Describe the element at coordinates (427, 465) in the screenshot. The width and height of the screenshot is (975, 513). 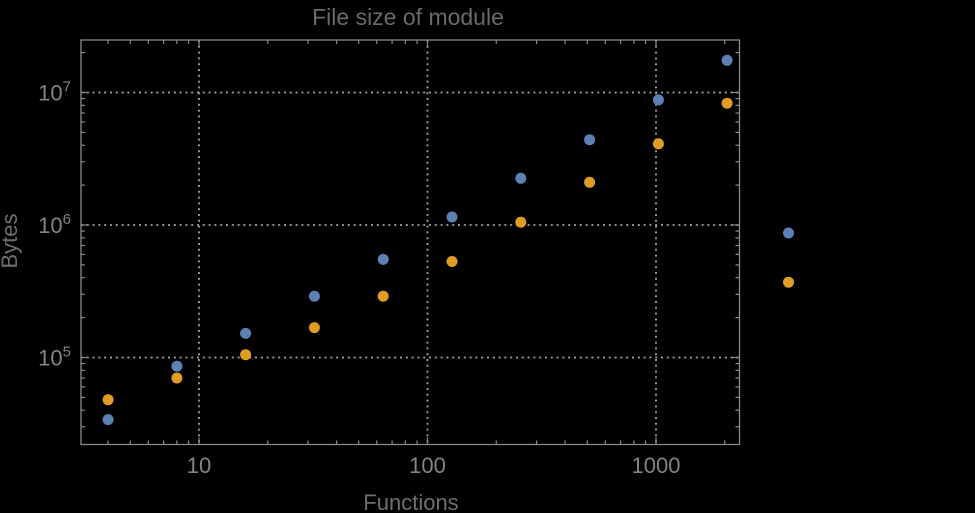
I see `x-tick-label-100: 100` at that location.